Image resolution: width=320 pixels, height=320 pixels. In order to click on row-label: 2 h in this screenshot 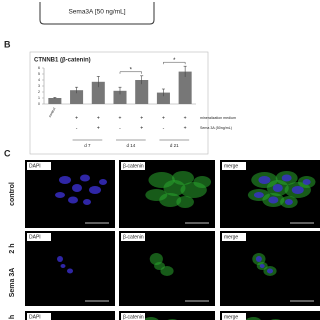, I will do `click(12, 248)`.